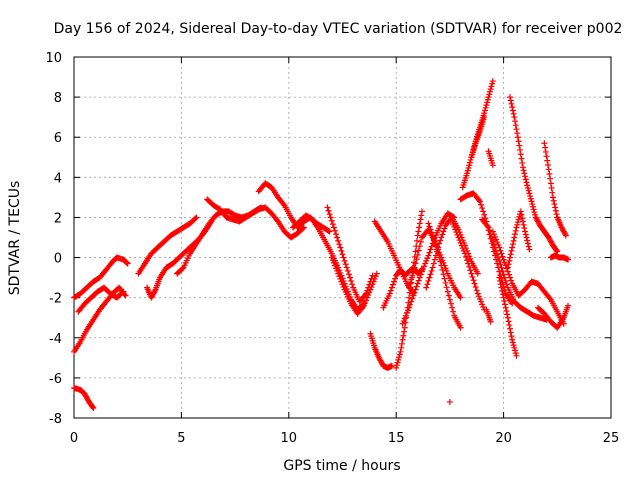 Image resolution: width=640 pixels, height=480 pixels. Describe the element at coordinates (611, 438) in the screenshot. I see `x-tick-label: 25` at that location.